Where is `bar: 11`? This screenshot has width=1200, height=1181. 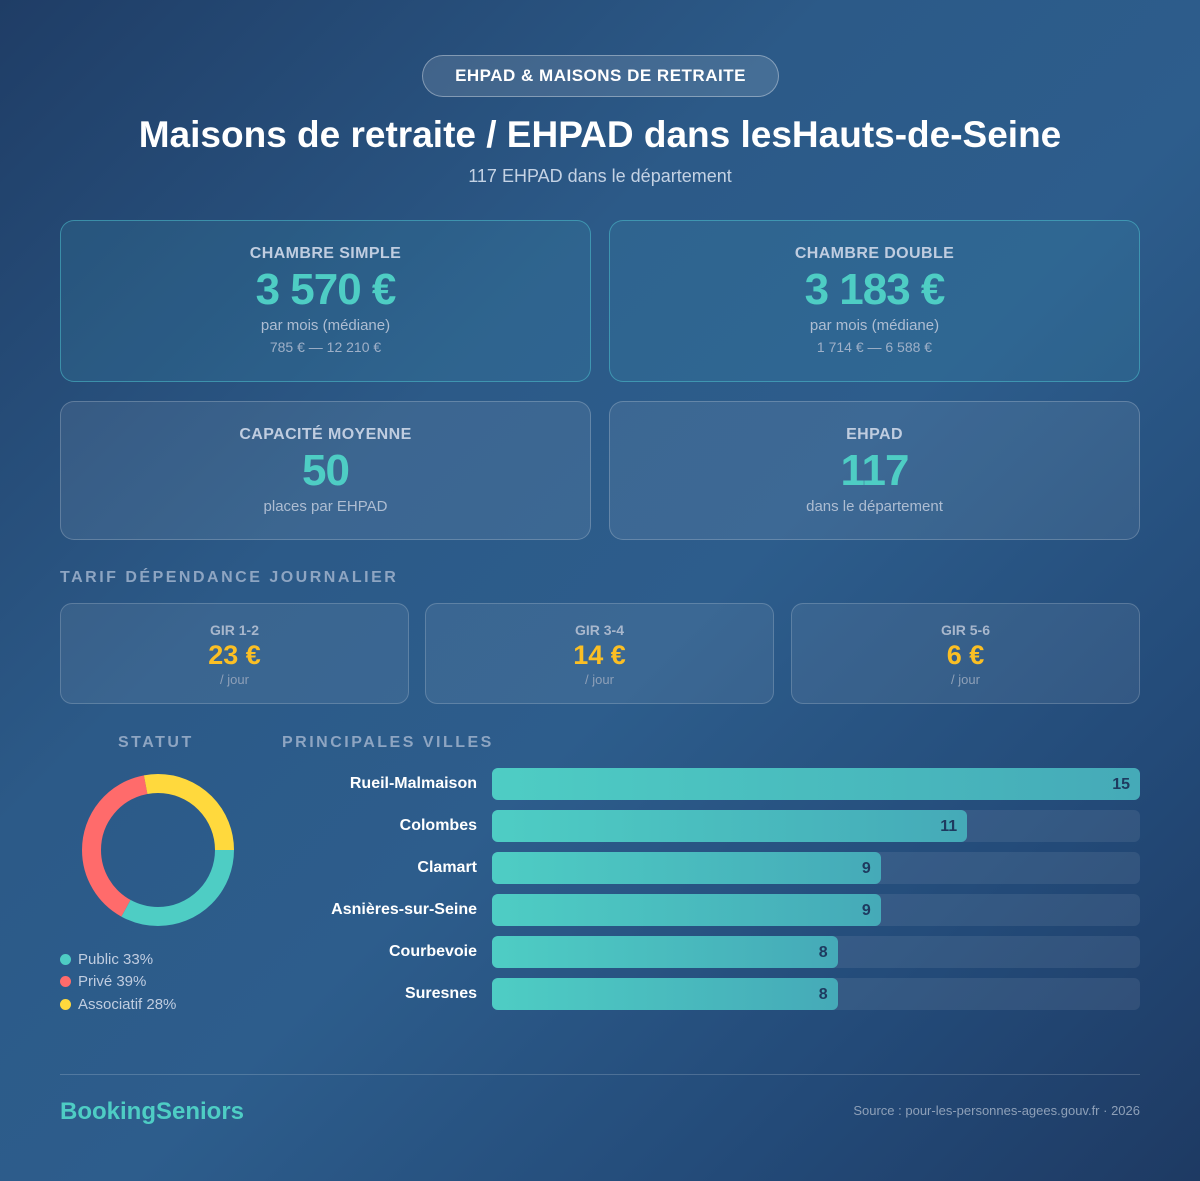 bar: 11 is located at coordinates (730, 826).